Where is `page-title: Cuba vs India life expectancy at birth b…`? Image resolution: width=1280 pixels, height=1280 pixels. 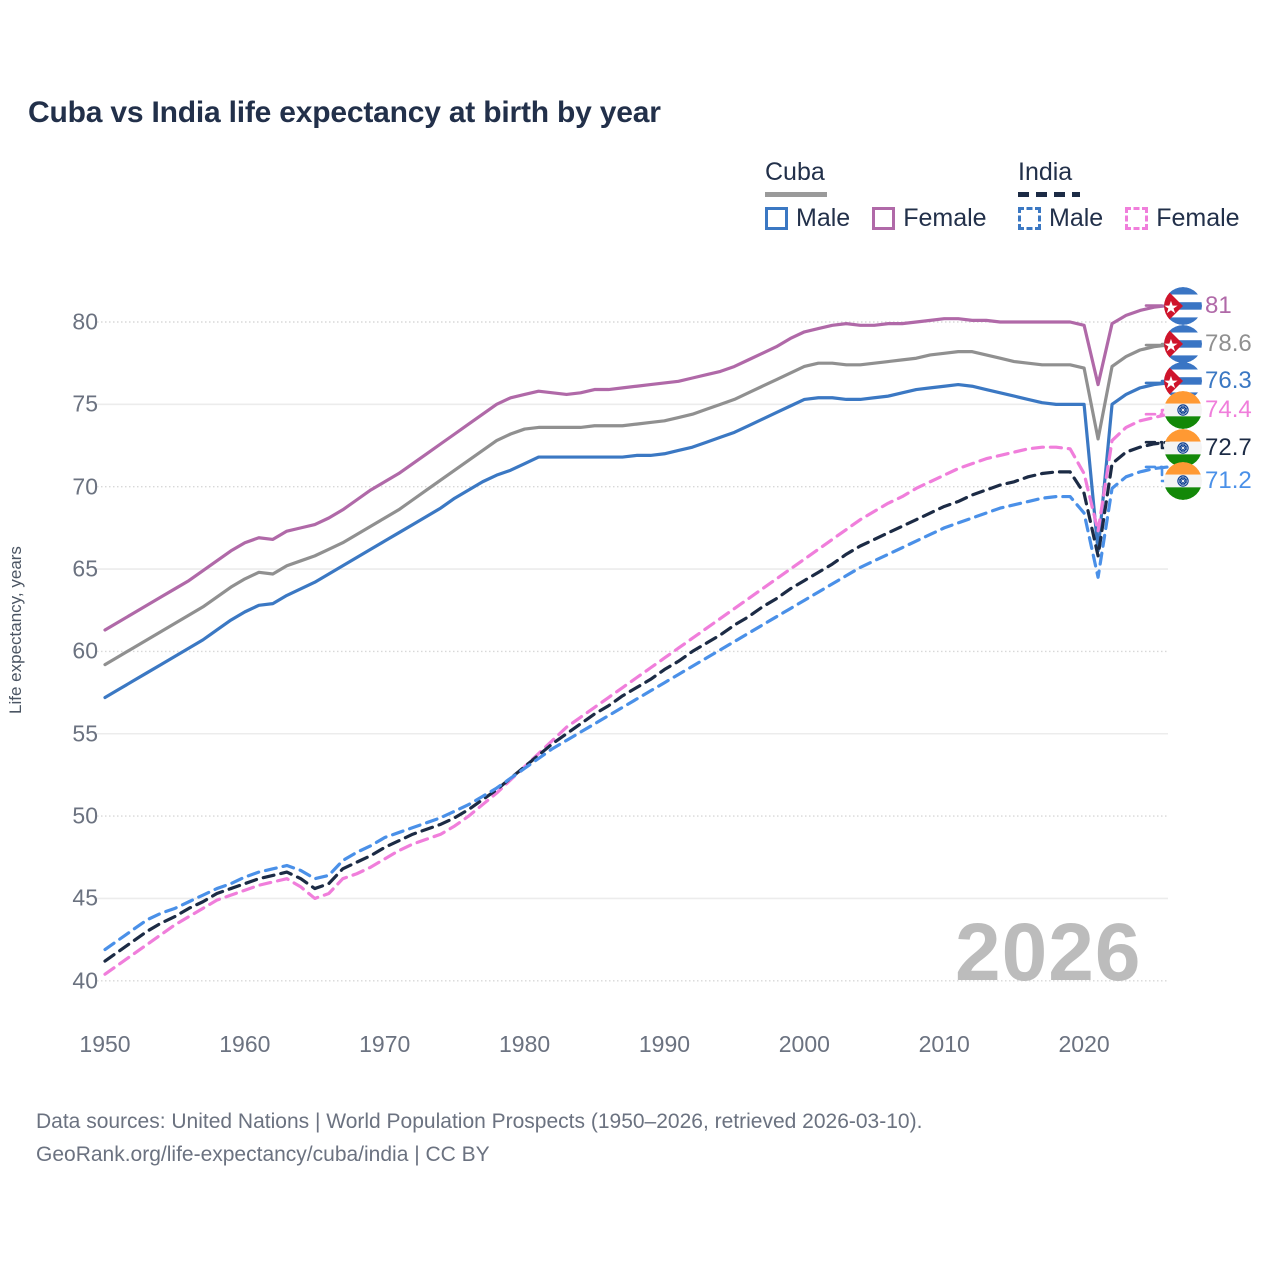 page-title: Cuba vs India life expectancy at birth b… is located at coordinates (344, 112).